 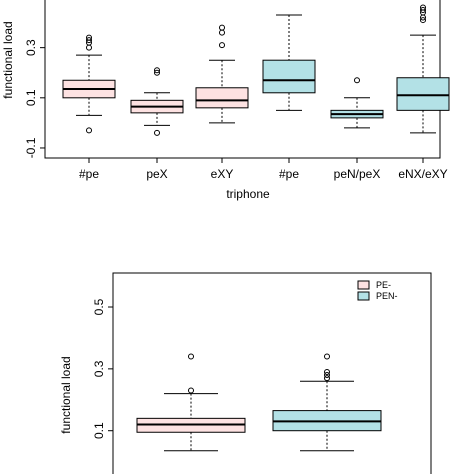 I want to click on bottom-box-y-tick-label-1: 0.3, so click(x=99, y=368).